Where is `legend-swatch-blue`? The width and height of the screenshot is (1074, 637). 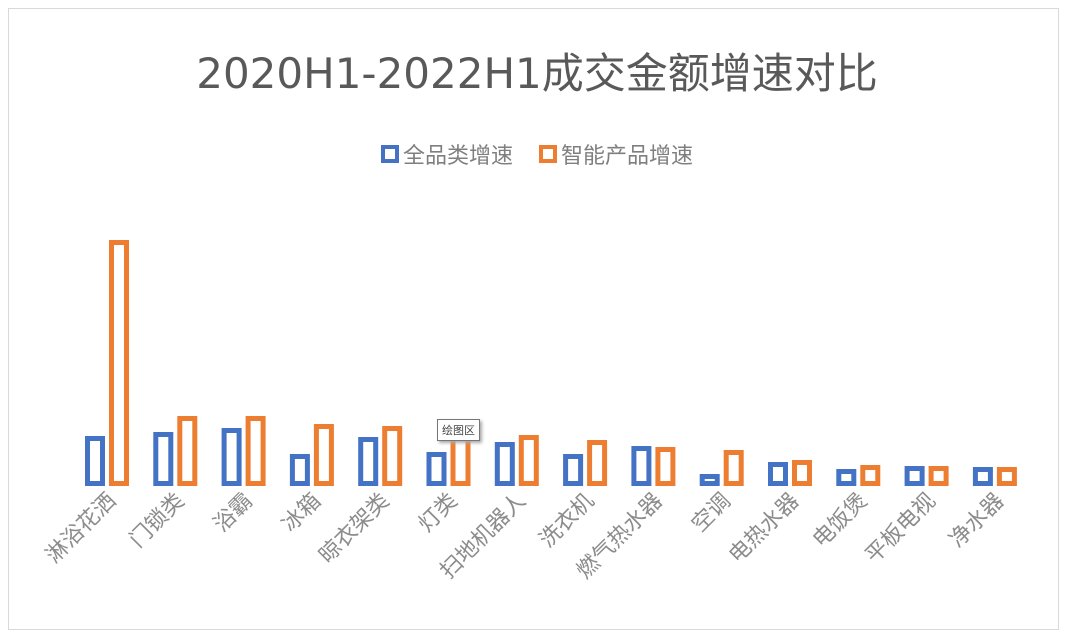
legend-swatch-blue is located at coordinates (389, 154).